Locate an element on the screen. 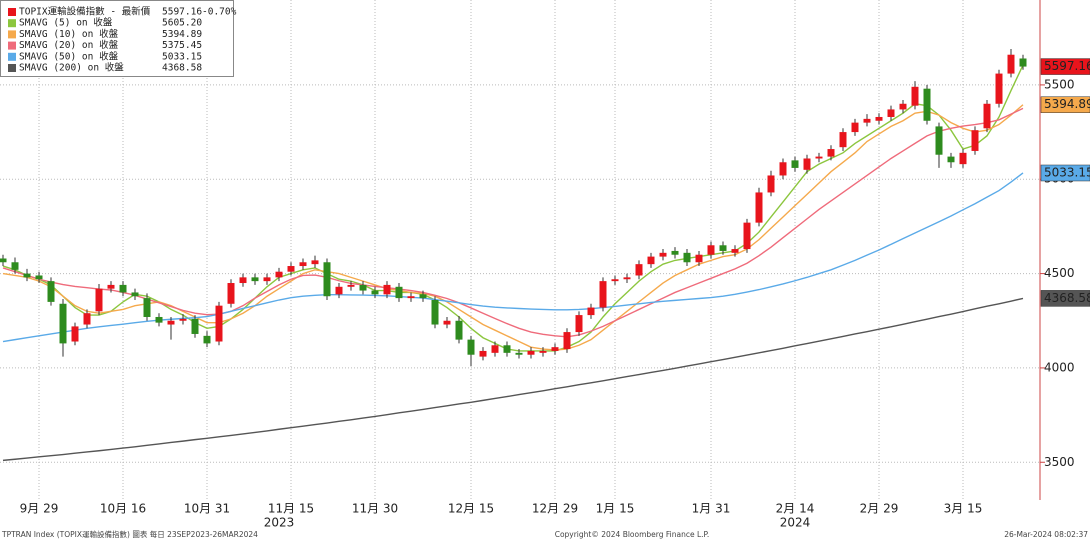 The image size is (1090, 541). legend-label: SMAVG (5) on 收盤 is located at coordinates (66, 23).